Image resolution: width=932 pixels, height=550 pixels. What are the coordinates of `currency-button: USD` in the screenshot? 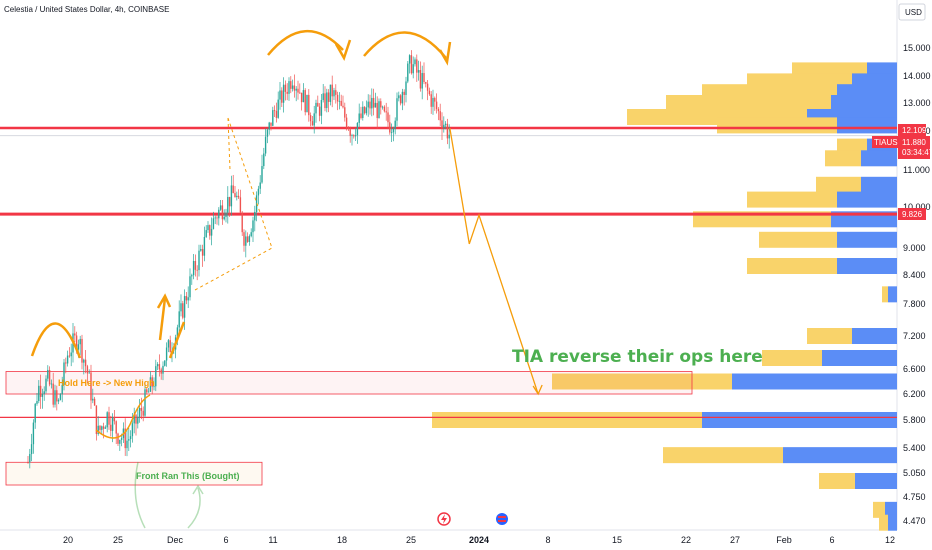 It's located at (912, 12).